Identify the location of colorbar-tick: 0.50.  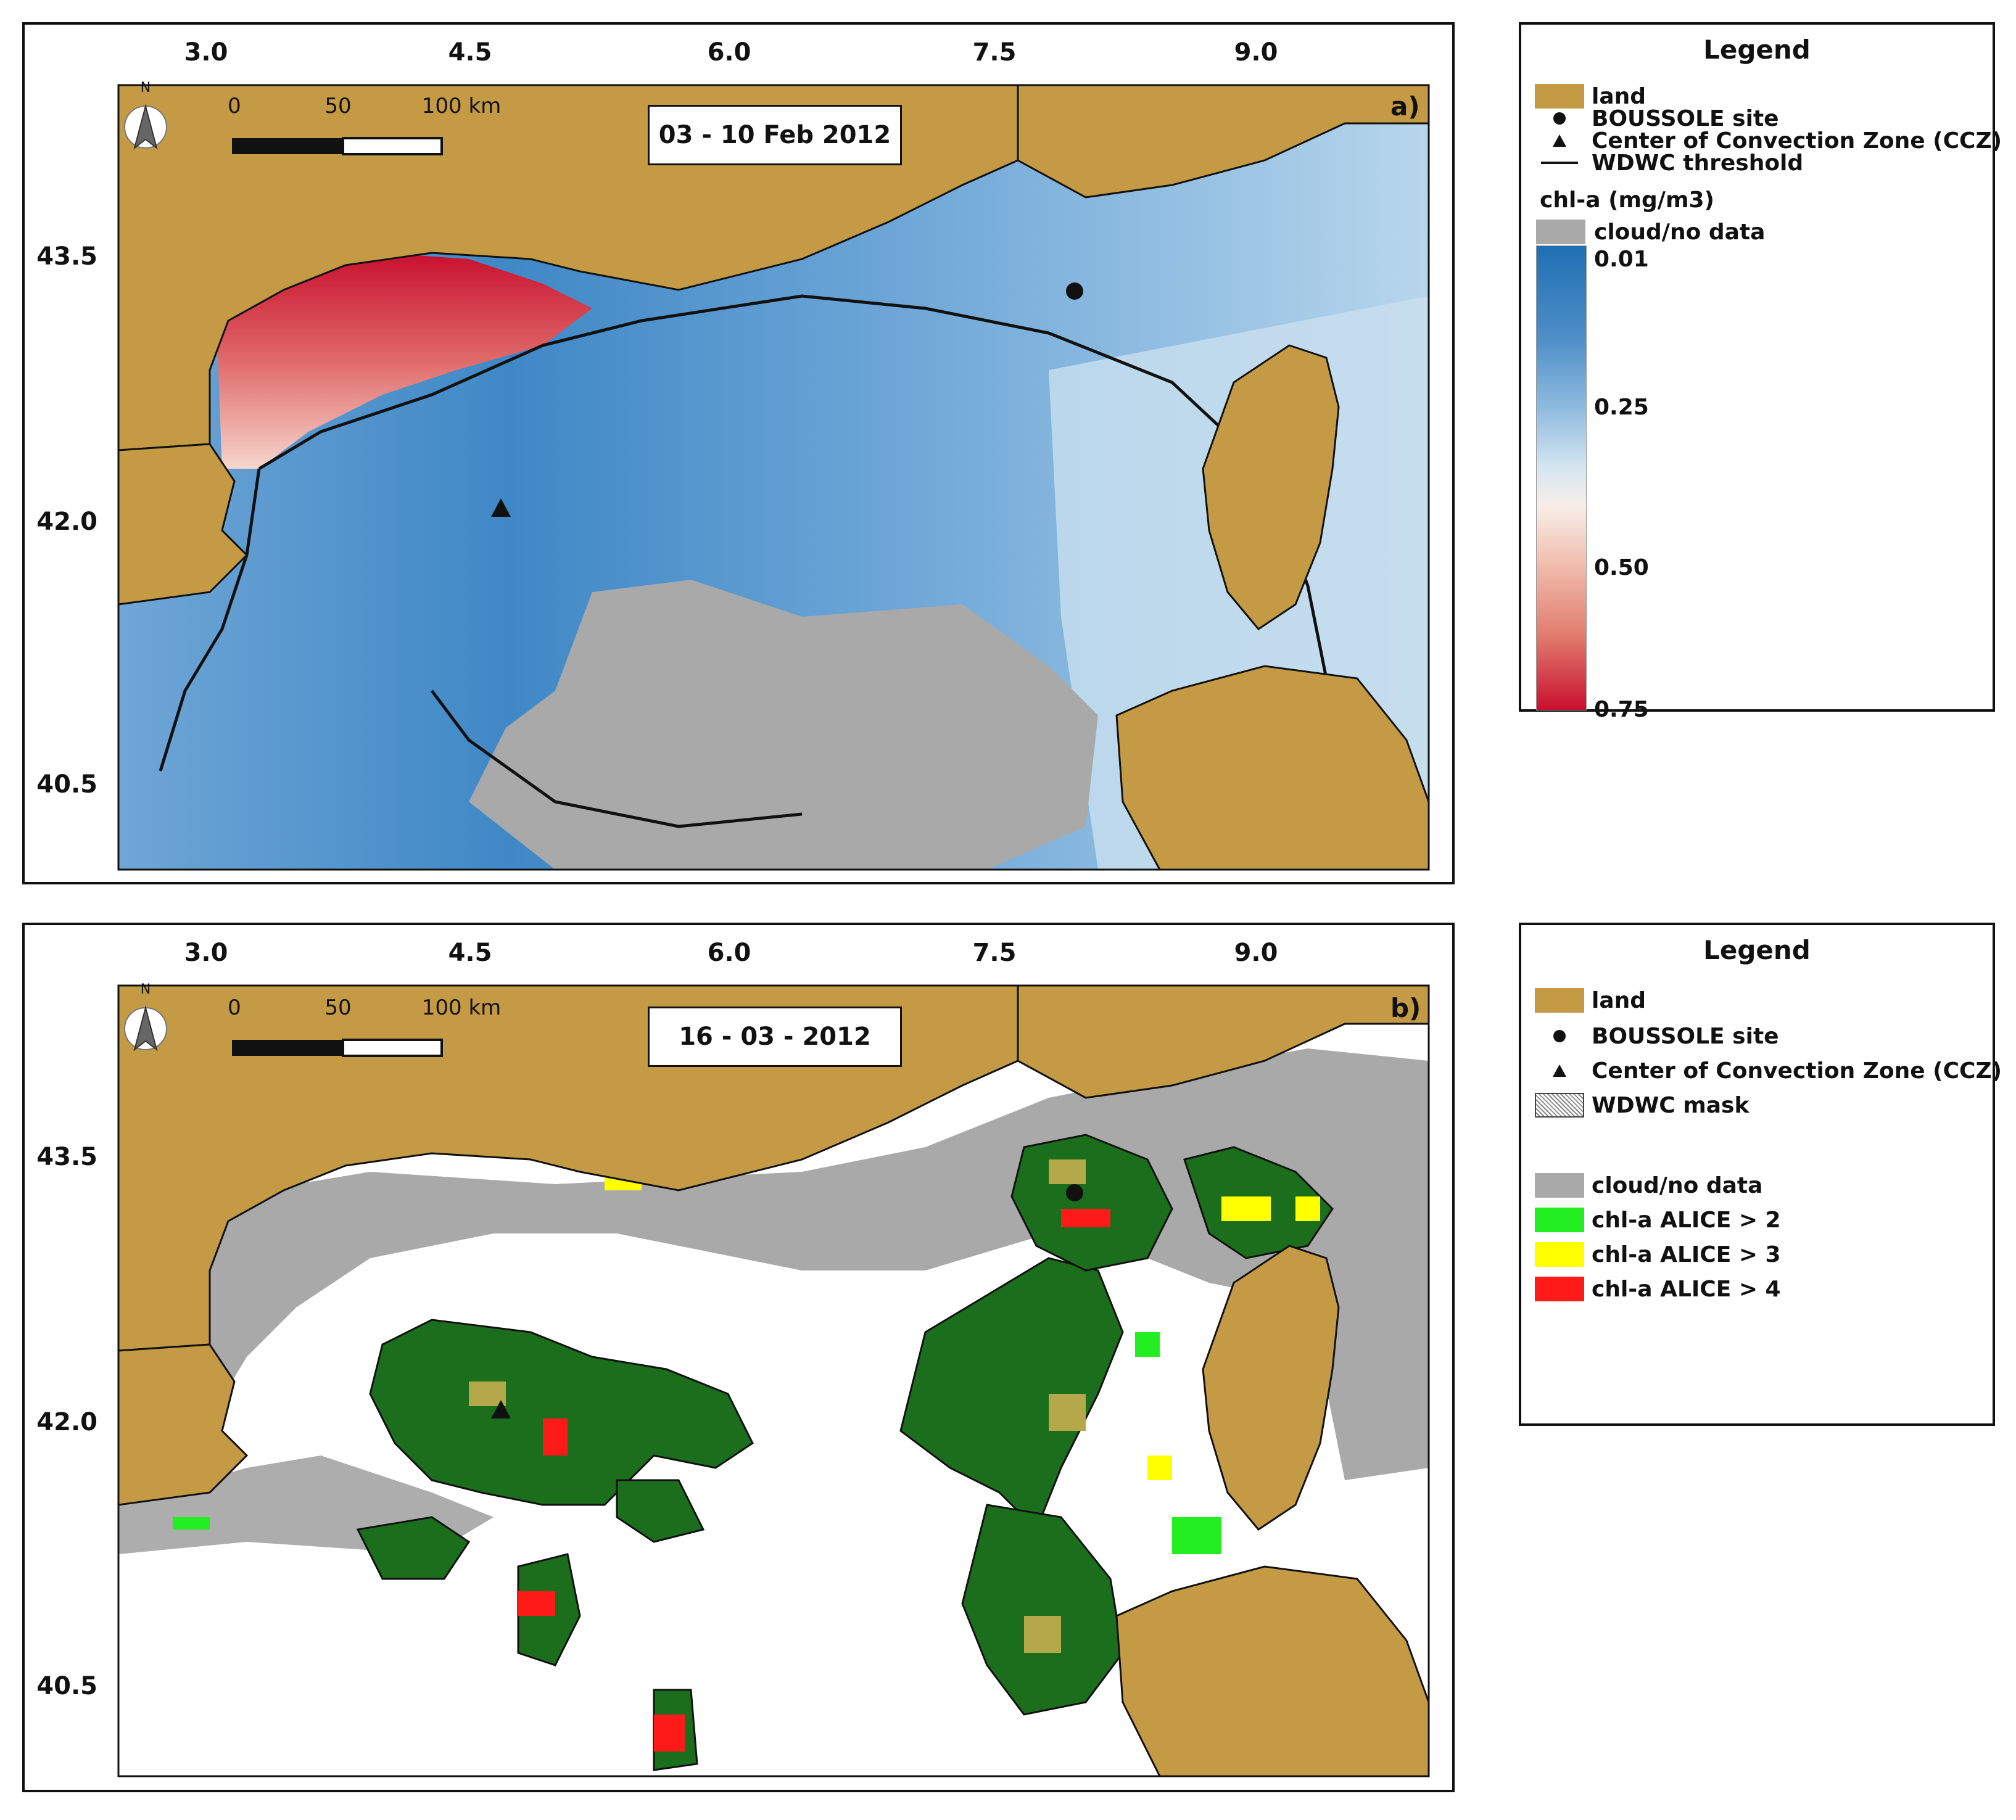
(1621, 567).